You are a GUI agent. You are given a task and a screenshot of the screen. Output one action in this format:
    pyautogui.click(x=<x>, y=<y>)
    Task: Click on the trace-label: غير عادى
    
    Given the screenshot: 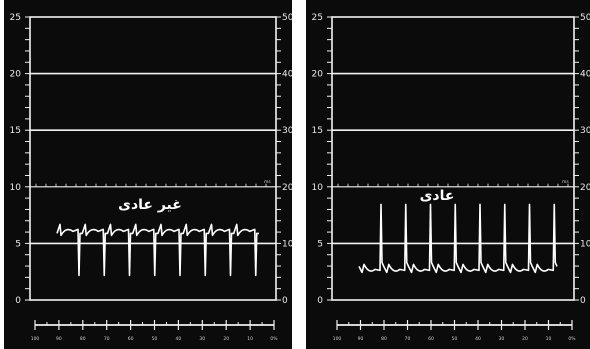 What is the action you would take?
    pyautogui.click(x=150, y=205)
    